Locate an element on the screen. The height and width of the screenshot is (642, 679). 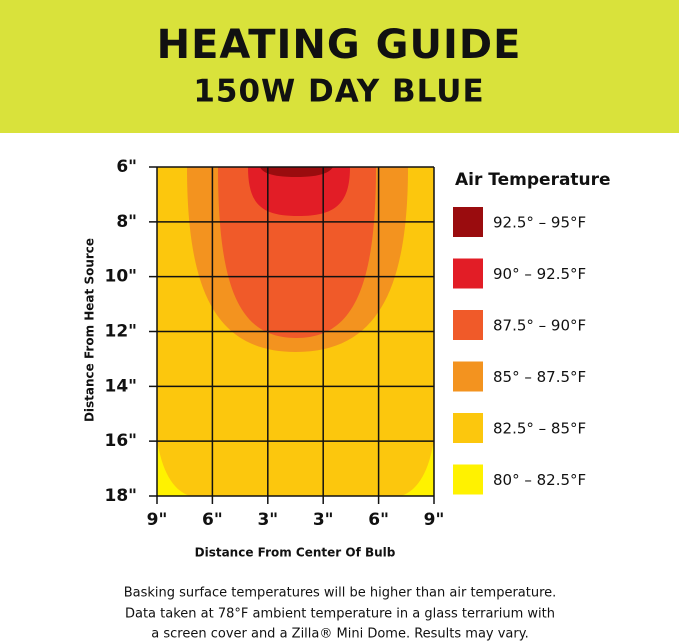
subtitle: 150W DAY BLUE is located at coordinates (338, 92).